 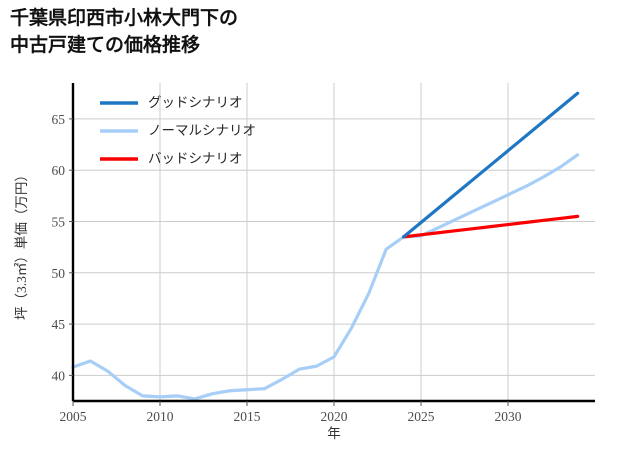 What do you see at coordinates (334, 433) in the screenshot?
I see `x-axis-title: 年` at bounding box center [334, 433].